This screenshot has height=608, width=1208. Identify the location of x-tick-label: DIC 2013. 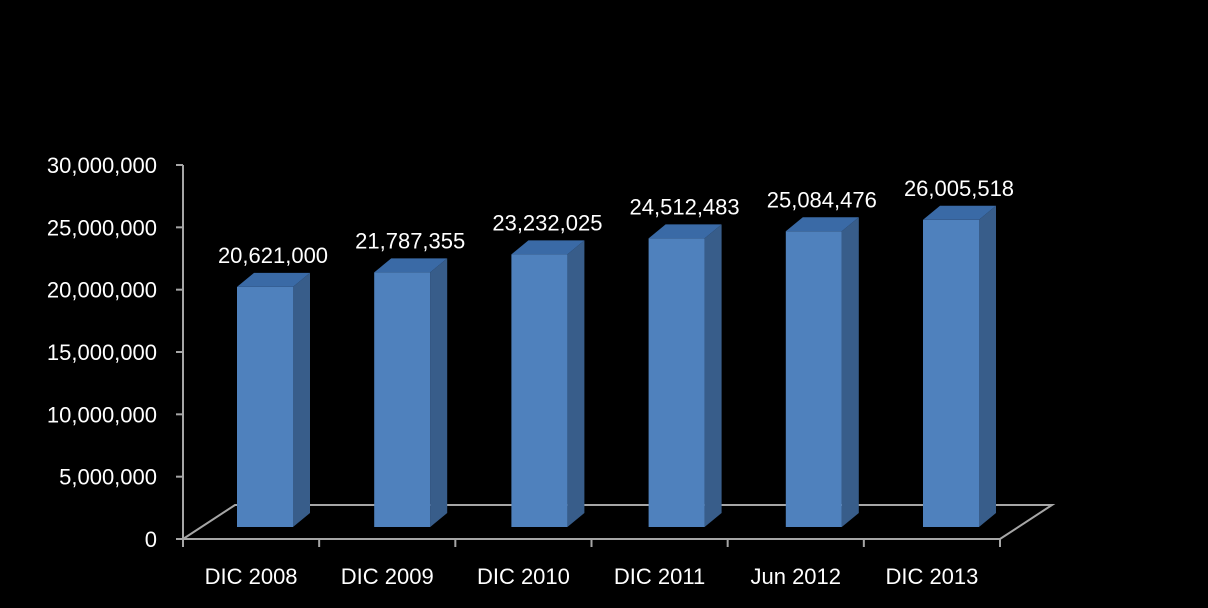
(931, 576).